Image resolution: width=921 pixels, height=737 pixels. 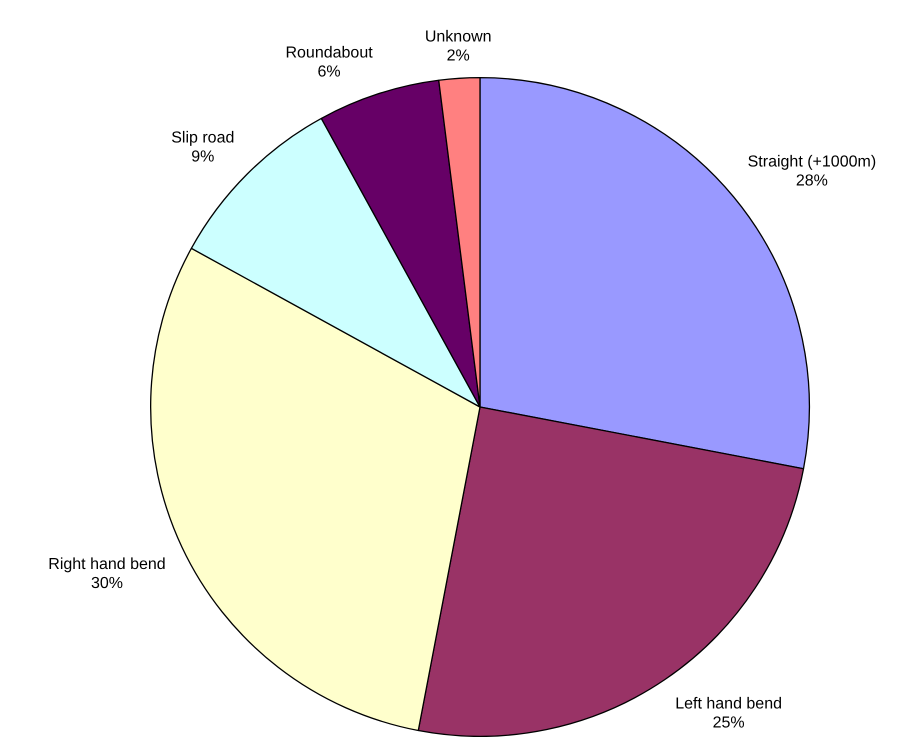 What do you see at coordinates (107, 564) in the screenshot?
I see `slice-label: Right hand bend` at bounding box center [107, 564].